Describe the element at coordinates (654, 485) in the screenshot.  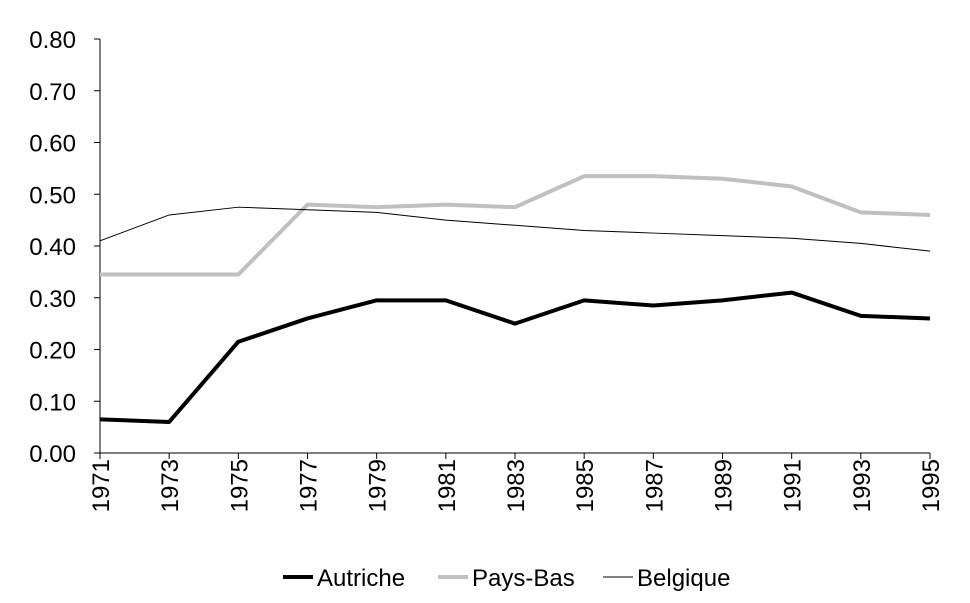
I see `x-tick-label: 1987` at that location.